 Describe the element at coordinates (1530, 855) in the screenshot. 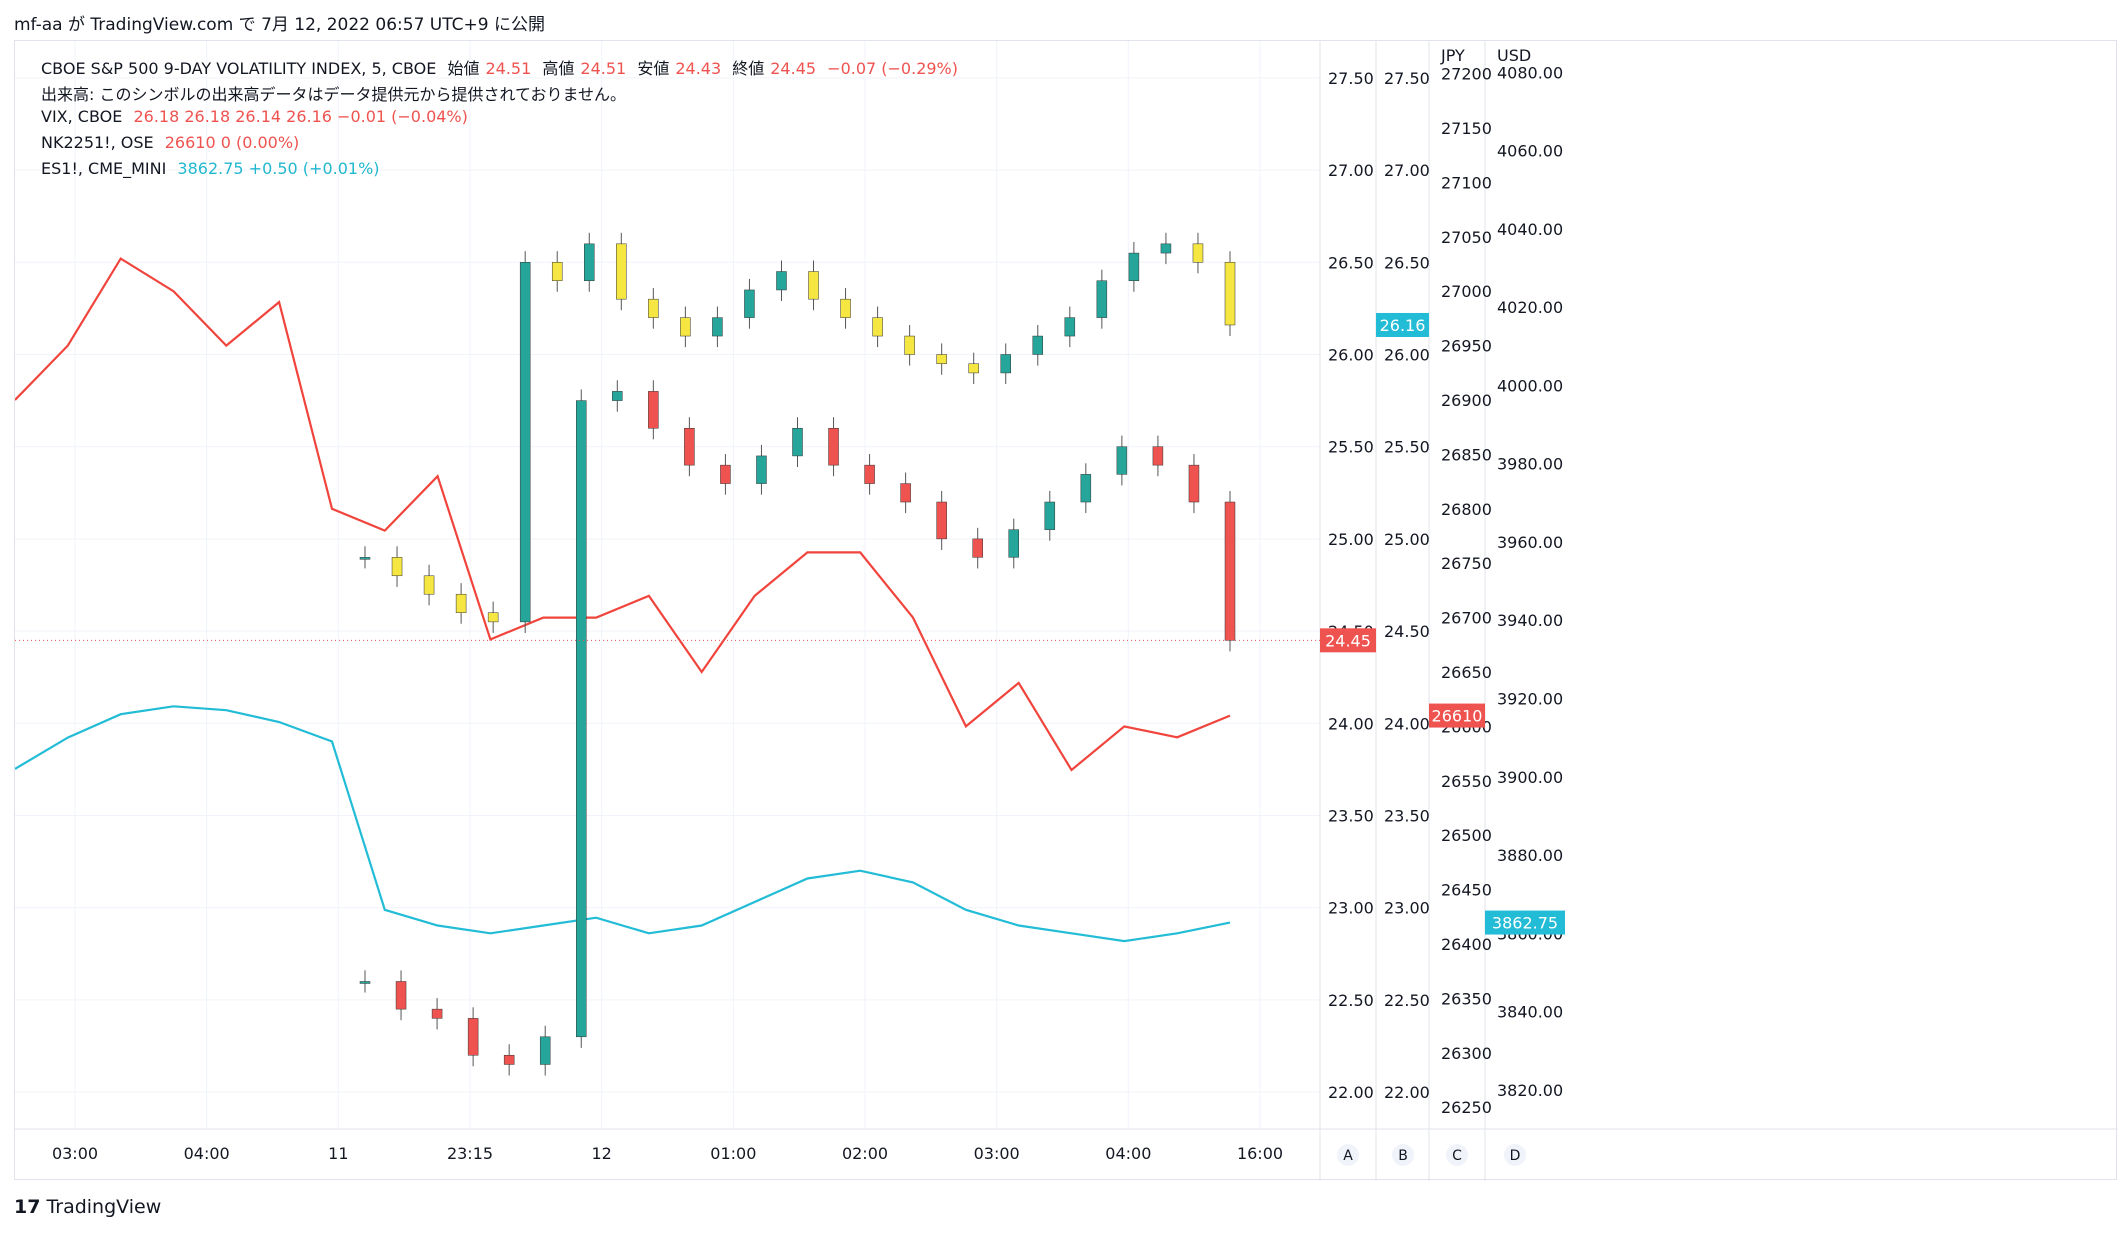

I see `axis-d-tick: 3880.00` at that location.